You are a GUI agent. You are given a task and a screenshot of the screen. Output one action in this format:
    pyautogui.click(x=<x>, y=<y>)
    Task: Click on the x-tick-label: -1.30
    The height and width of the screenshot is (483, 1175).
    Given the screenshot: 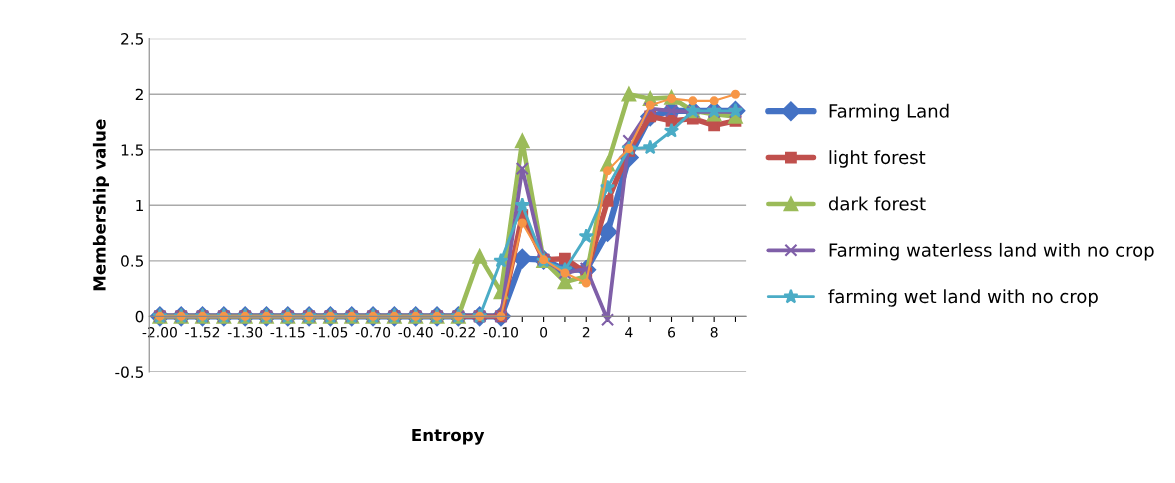 What is the action you would take?
    pyautogui.click(x=245, y=332)
    